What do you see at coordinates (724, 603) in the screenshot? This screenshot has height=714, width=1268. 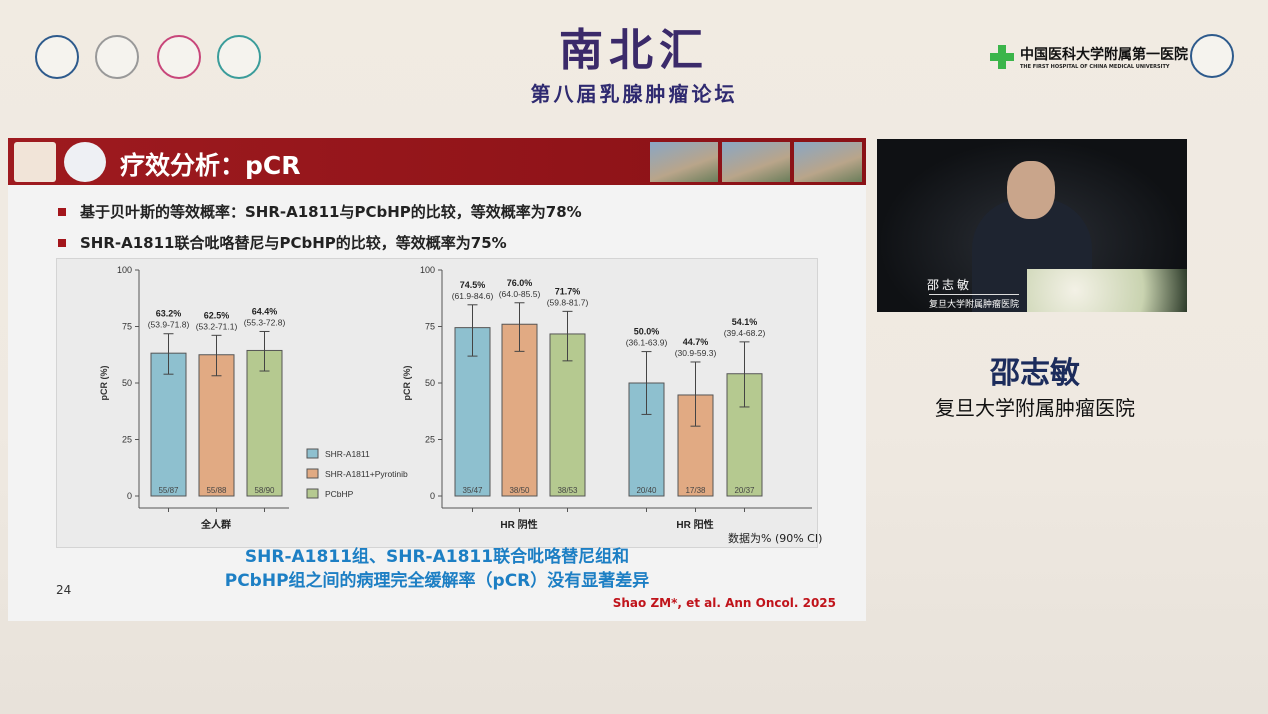 I see `citation: Shao ZM*, et al. Ann Oncol. 2025` at bounding box center [724, 603].